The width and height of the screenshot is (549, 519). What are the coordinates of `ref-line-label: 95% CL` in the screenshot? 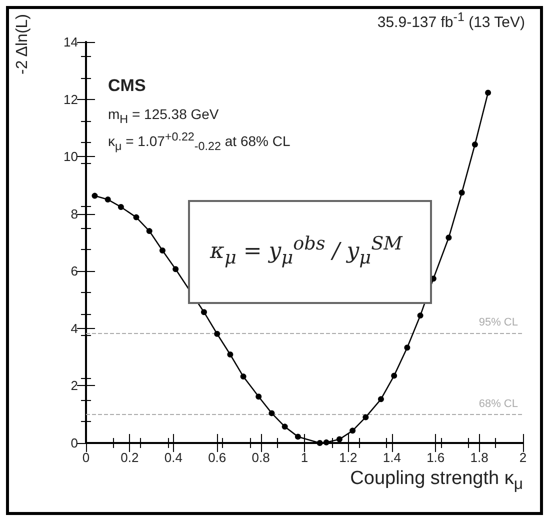 It's located at (498, 322).